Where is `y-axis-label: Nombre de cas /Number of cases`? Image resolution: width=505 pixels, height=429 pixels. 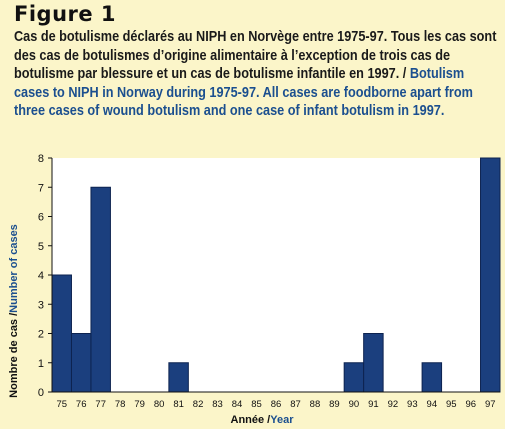 y-axis-label: Nombre de cas /Number of cases is located at coordinates (14, 311).